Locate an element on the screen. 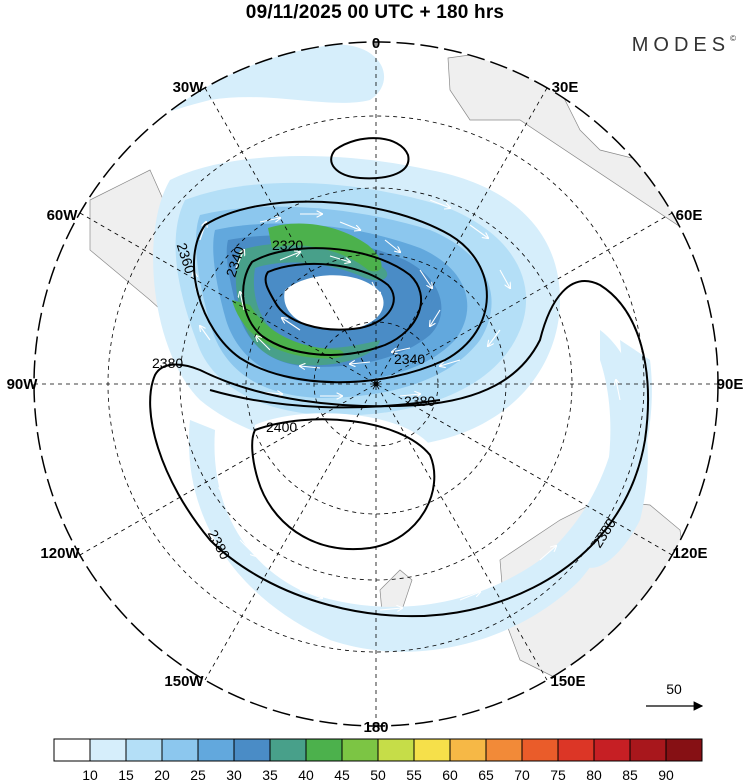 The image size is (750, 782). colorbar: 10 15 20 25 30 35 40 45 50 55 60 65 70 75 80 85 90 is located at coordinates (378, 760).